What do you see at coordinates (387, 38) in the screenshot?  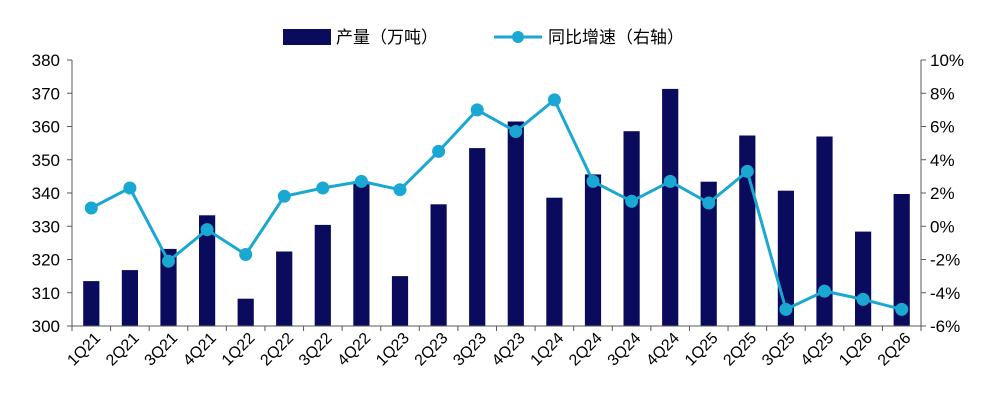 I see `legend-bar-label: 产量（万吨）` at bounding box center [387, 38].